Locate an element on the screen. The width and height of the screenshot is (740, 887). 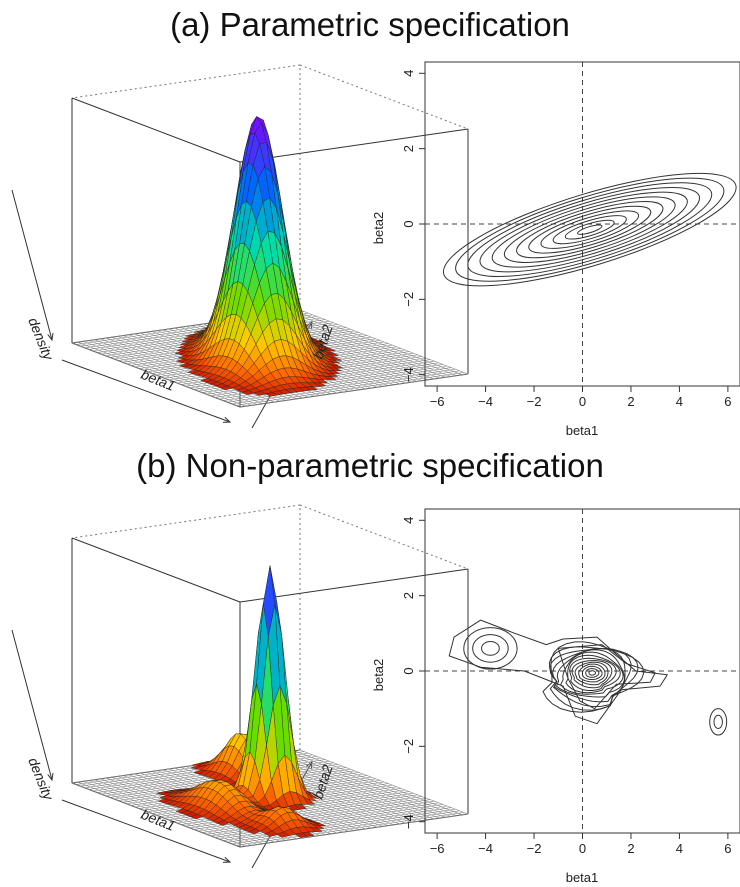
x-tick-label: −2 is located at coordinates (534, 401).